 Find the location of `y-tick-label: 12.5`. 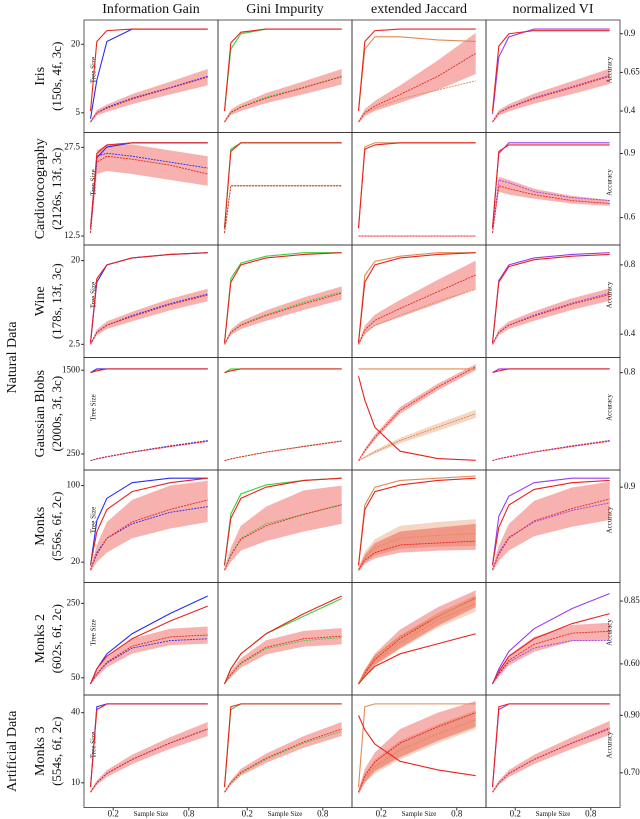

y-tick-label: 12.5 is located at coordinates (72, 235).